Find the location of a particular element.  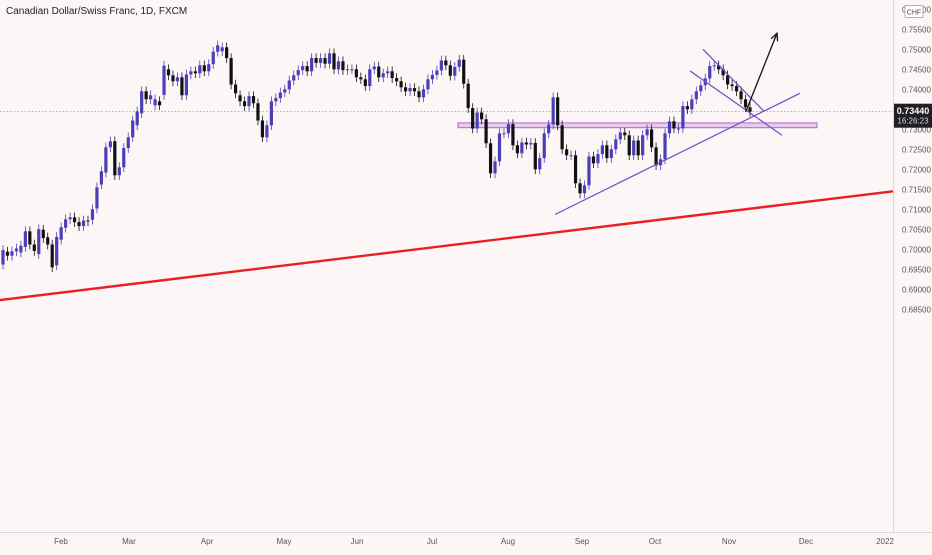

projection-arrow is located at coordinates (761, 72).